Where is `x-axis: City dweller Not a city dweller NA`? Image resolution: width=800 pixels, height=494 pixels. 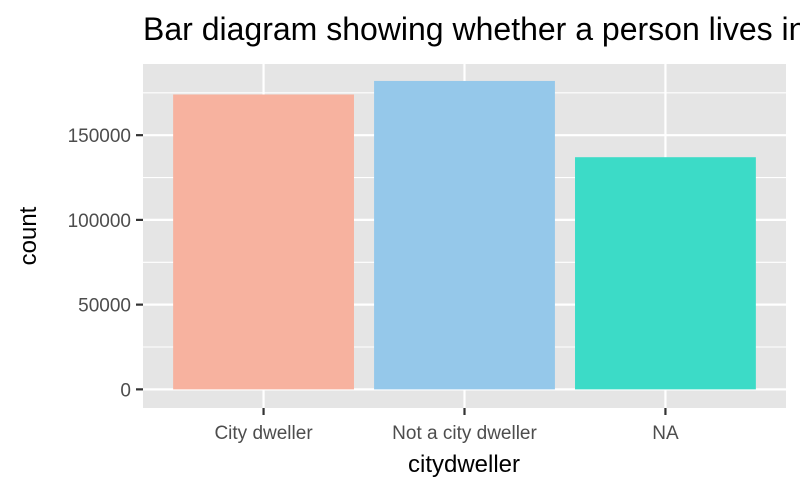 x-axis: City dweller Not a city dweller NA is located at coordinates (446, 426).